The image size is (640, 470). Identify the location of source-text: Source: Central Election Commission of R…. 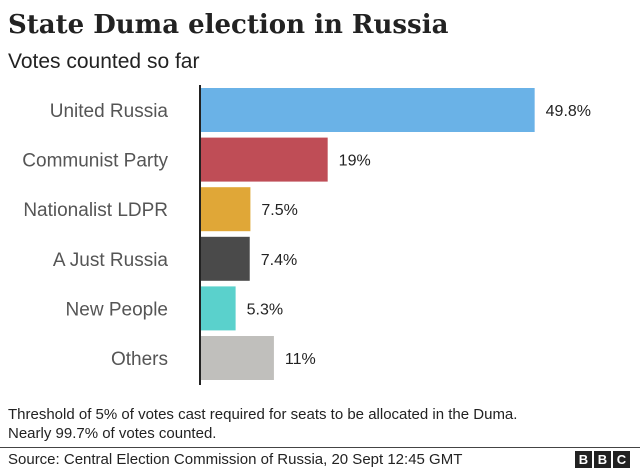
(235, 459).